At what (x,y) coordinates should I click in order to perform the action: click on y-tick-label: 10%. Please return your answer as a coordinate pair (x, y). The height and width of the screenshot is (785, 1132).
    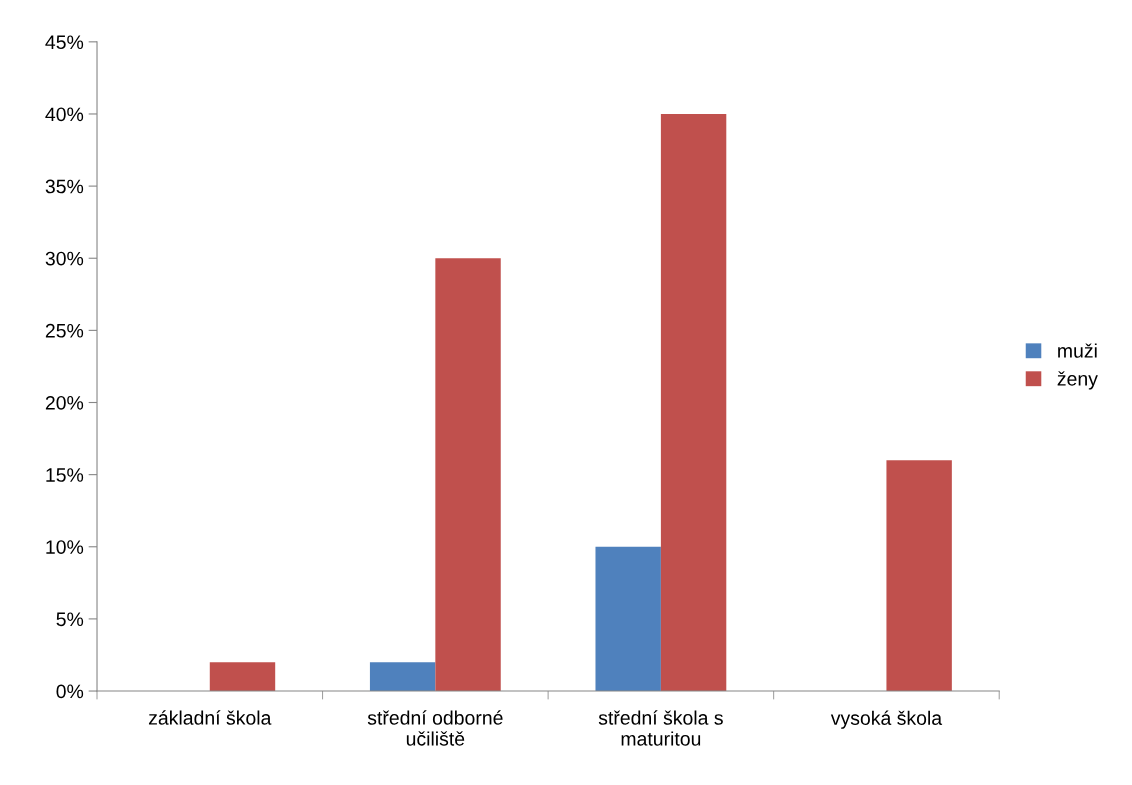
    Looking at the image, I should click on (65, 547).